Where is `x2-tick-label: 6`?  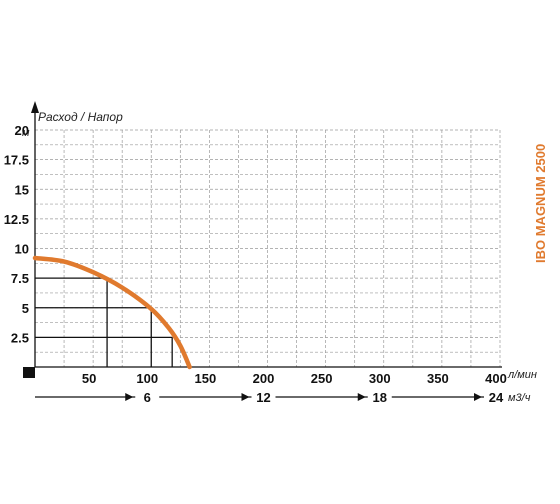 x2-tick-label: 6 is located at coordinates (147, 397).